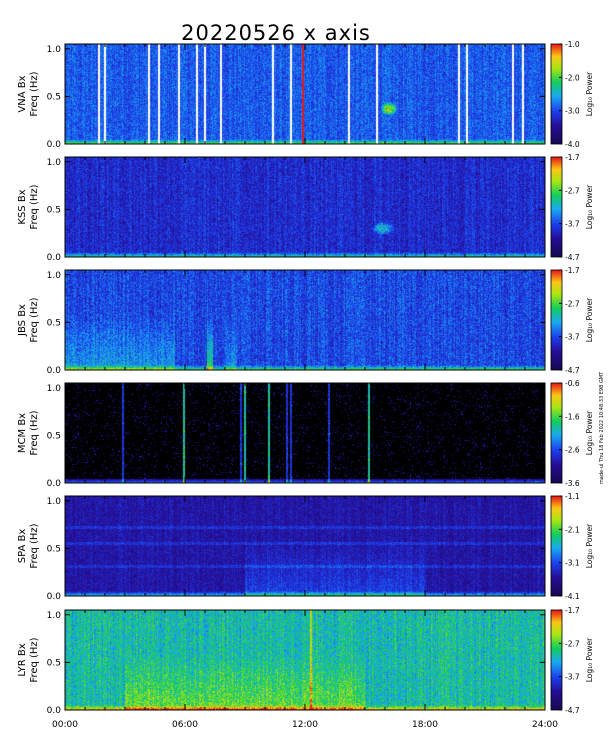  I want to click on colorbar-tick-label: -3.0, so click(572, 111).